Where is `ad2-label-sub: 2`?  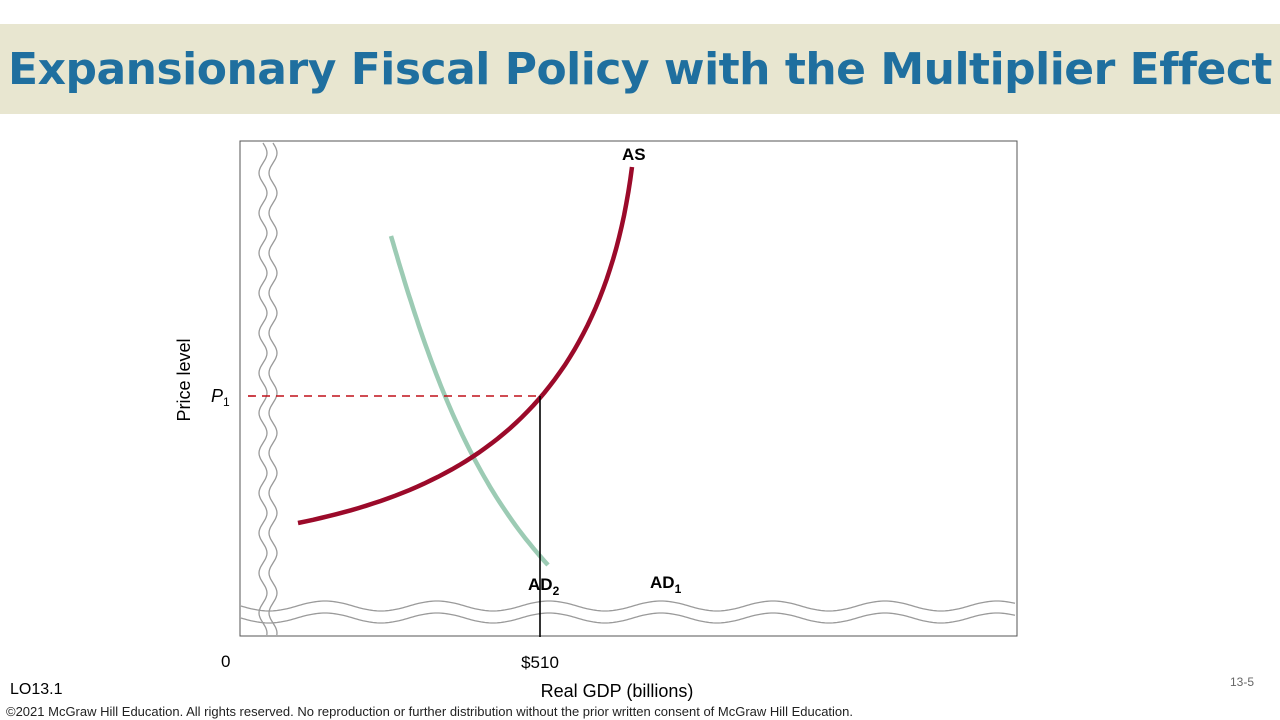 ad2-label-sub: 2 is located at coordinates (556, 591).